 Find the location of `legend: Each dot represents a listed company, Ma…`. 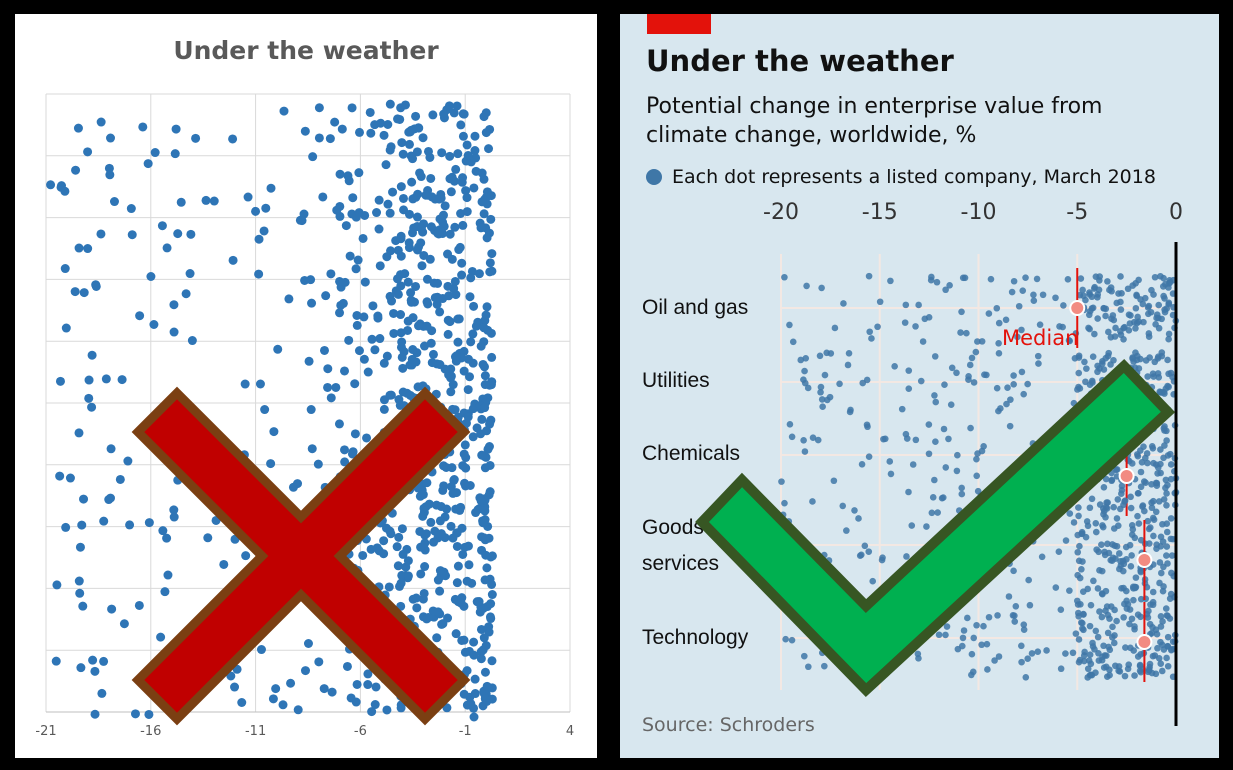

legend: Each dot represents a listed company, Ma… is located at coordinates (901, 177).